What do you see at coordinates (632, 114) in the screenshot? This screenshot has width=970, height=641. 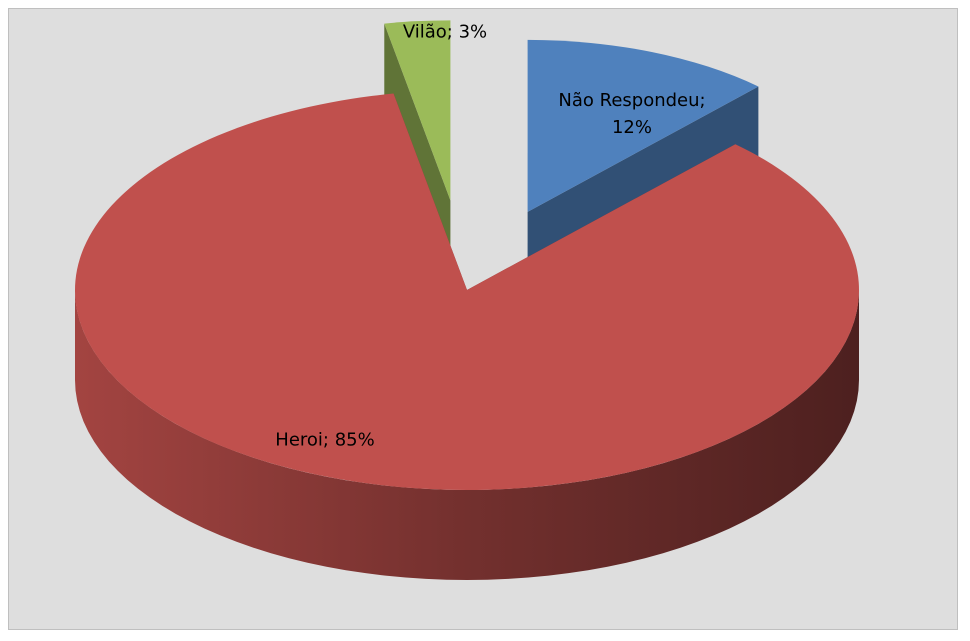 I see `data-label: Não Respondeu; 12%` at bounding box center [632, 114].